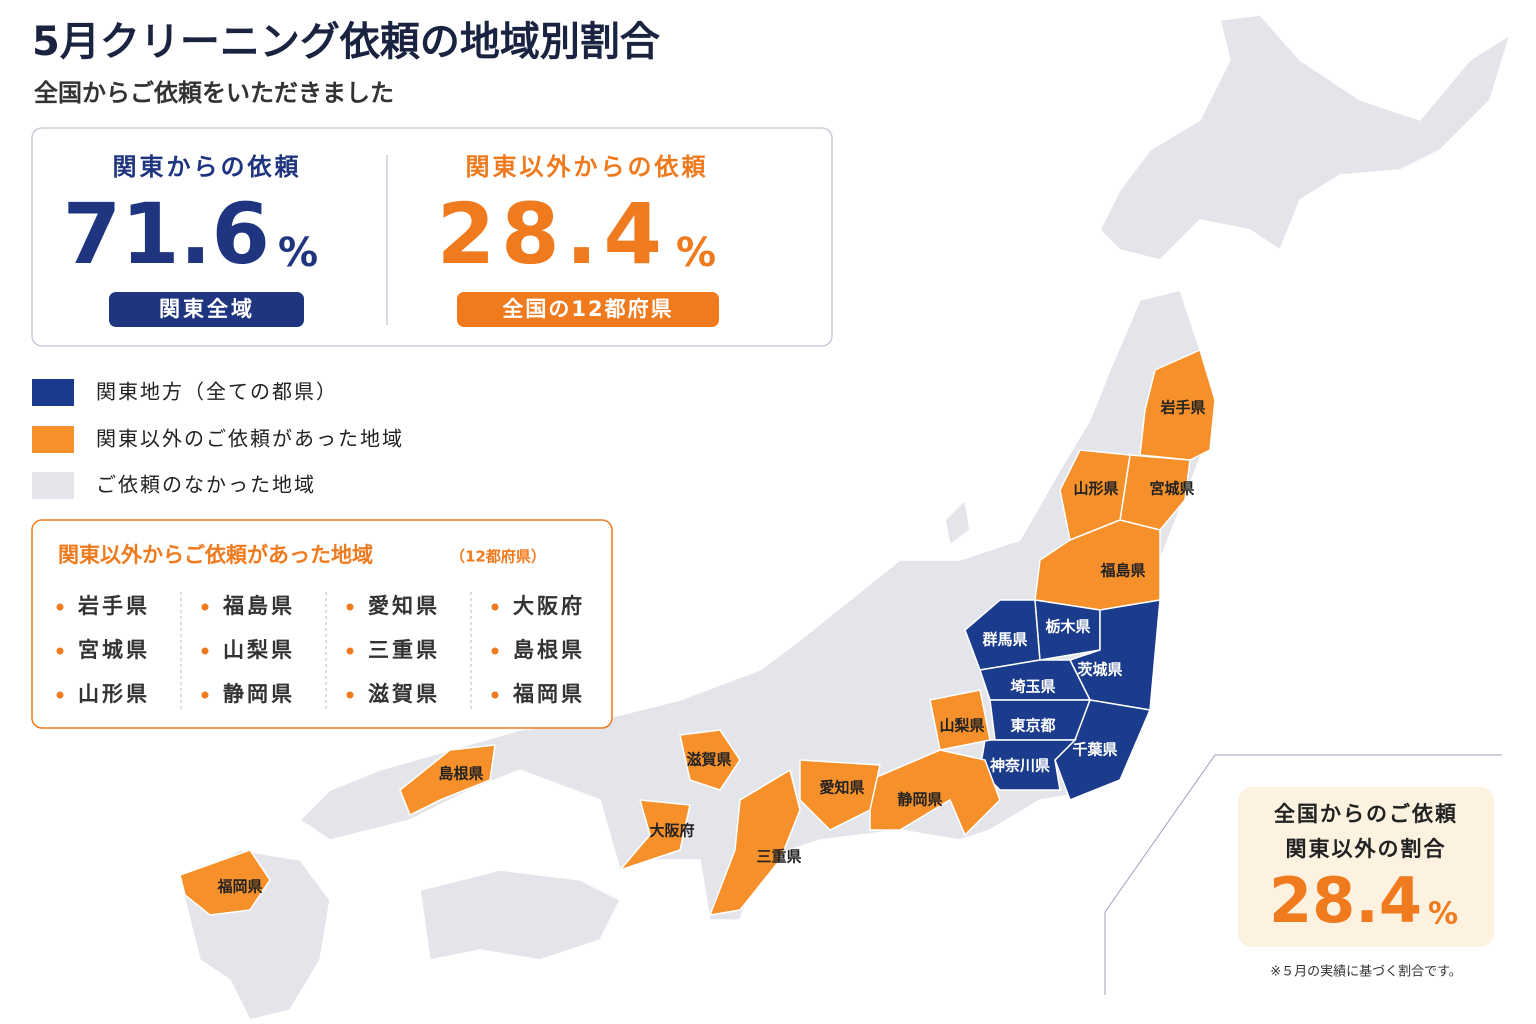 Image resolution: width=1536 pixels, height=1024 pixels. Describe the element at coordinates (778, 857) in the screenshot. I see `region-label: 三重県` at that location.